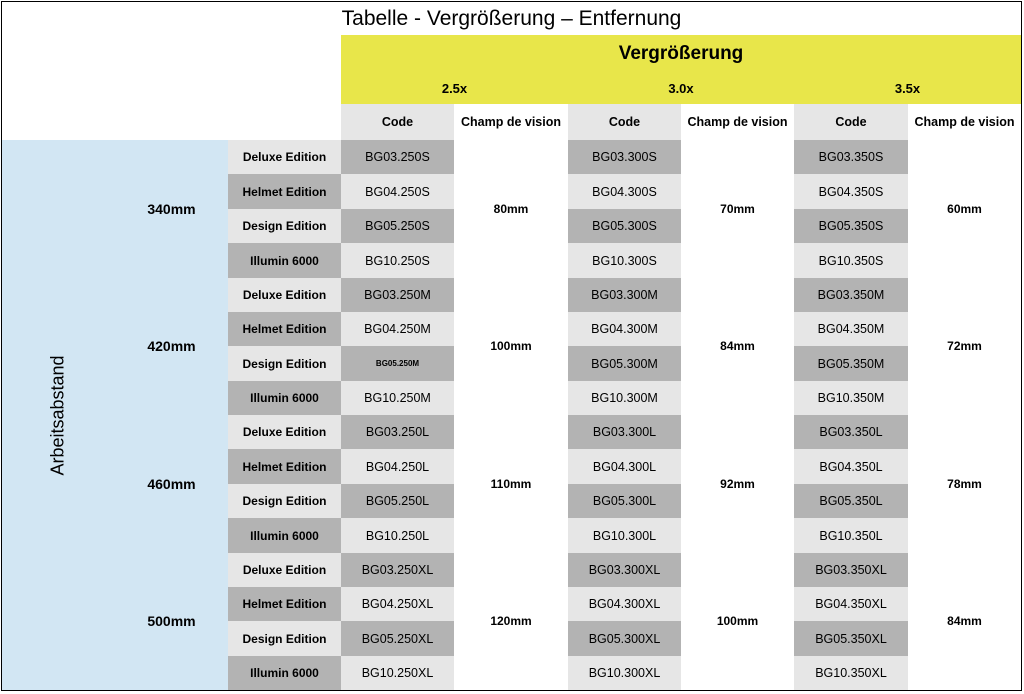  What do you see at coordinates (624, 329) in the screenshot?
I see `product-code-3-0x: BG04.300M` at bounding box center [624, 329].